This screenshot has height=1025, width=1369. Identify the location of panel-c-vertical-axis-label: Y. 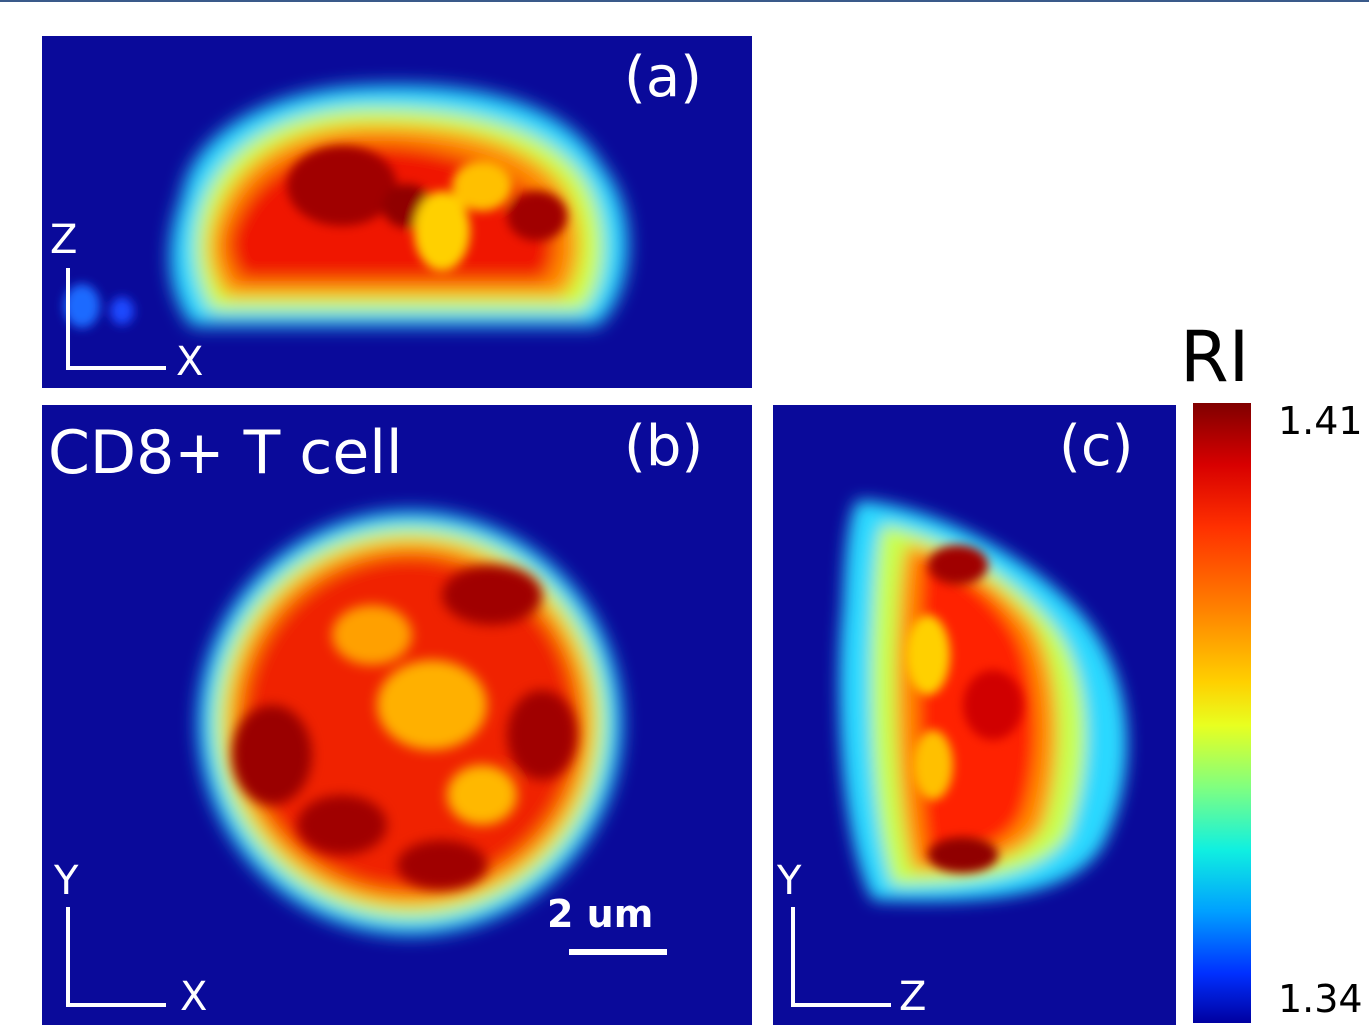
(789, 881).